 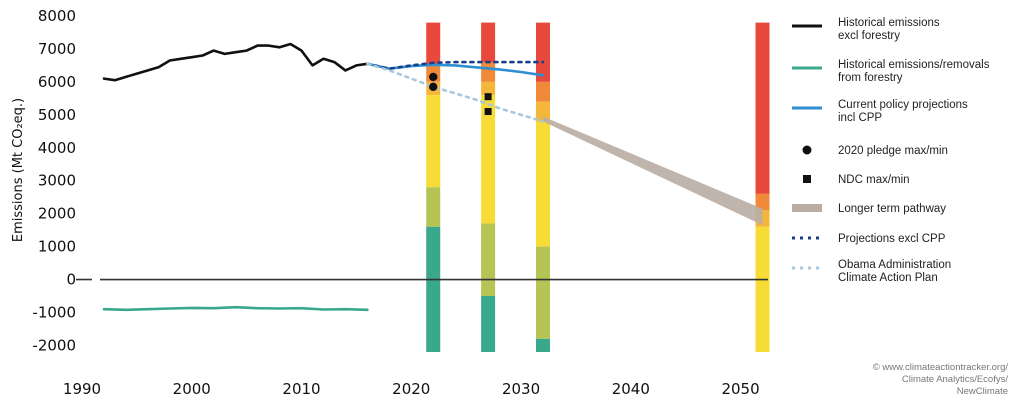 What do you see at coordinates (57, 16) in the screenshot?
I see `y-tick-label: 8000` at bounding box center [57, 16].